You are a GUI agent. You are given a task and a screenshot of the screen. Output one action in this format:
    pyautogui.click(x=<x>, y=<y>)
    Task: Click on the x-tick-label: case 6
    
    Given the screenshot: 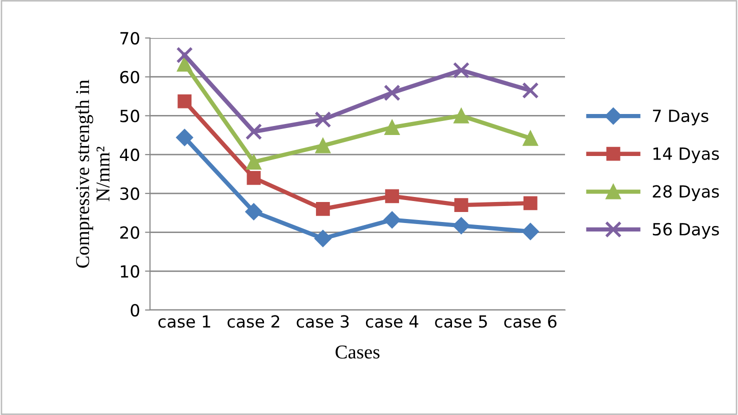 What is the action you would take?
    pyautogui.click(x=530, y=321)
    